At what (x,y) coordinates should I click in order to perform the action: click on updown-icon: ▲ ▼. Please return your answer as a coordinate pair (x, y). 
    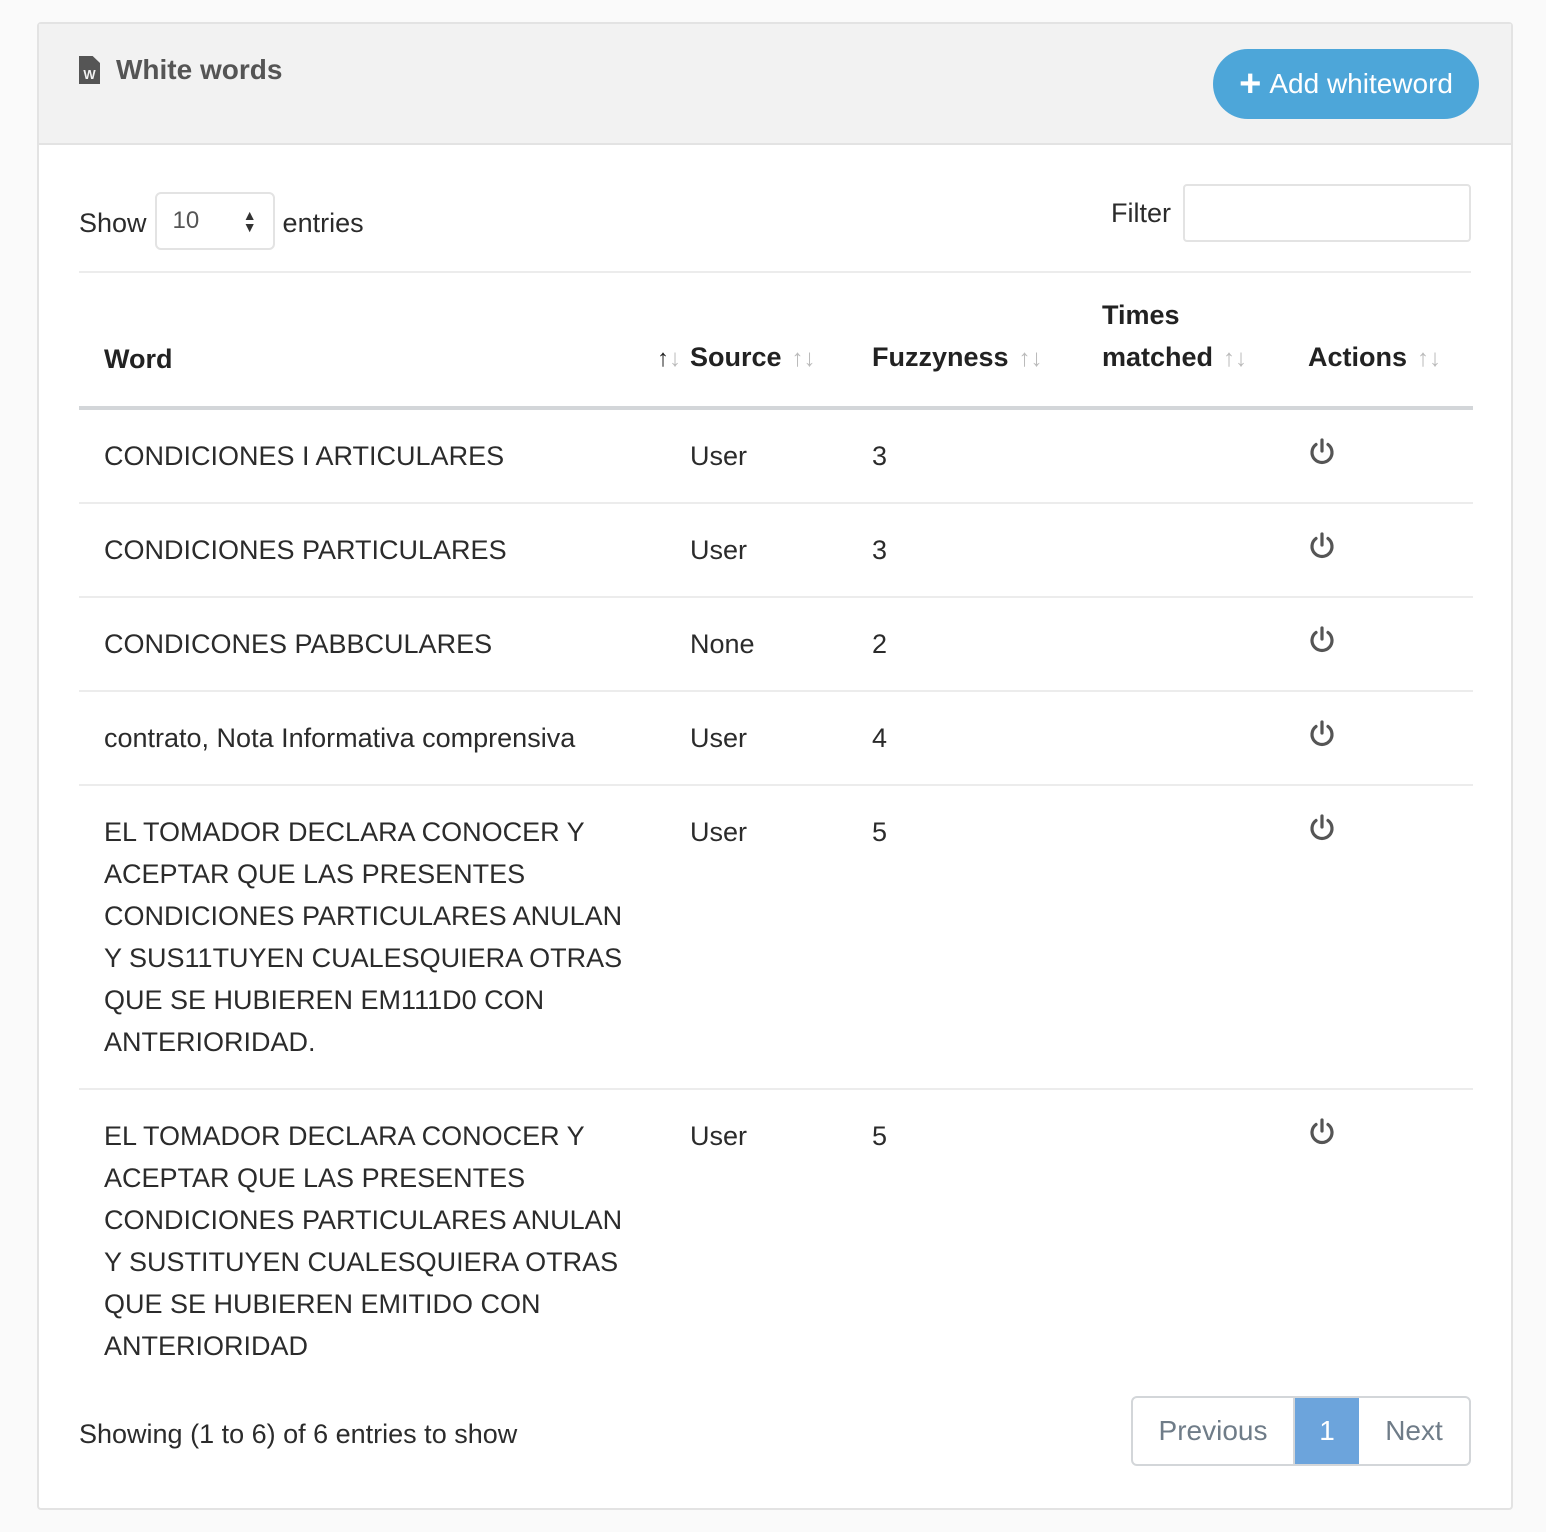
    Looking at the image, I should click on (249, 221).